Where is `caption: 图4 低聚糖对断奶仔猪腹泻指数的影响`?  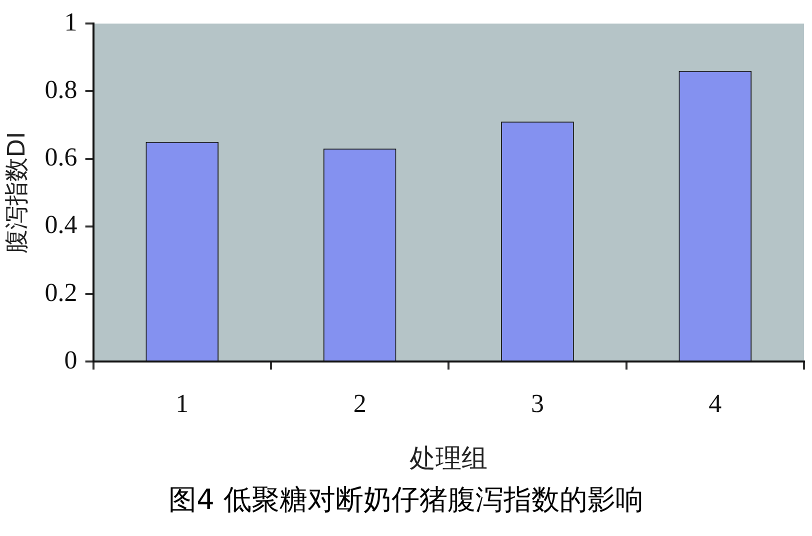
caption: 图4 低聚糖对断奶仔猪腹泻指数的影响 is located at coordinates (406, 500).